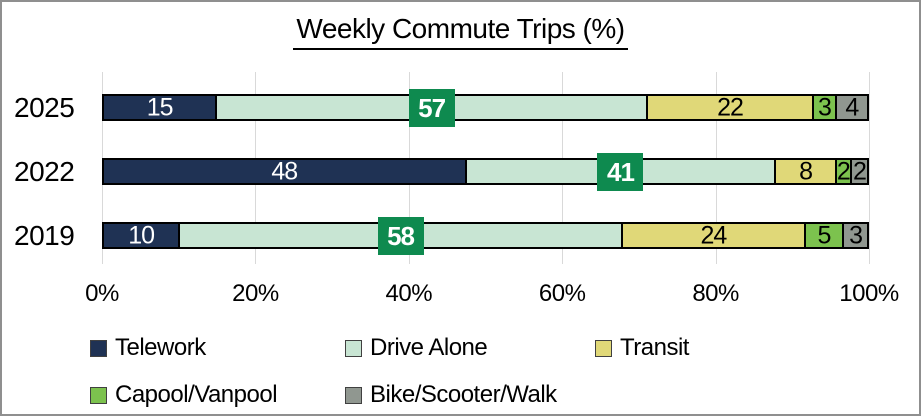 The image size is (921, 416). Describe the element at coordinates (160, 347) in the screenshot. I see `legend-label: Telework` at that location.